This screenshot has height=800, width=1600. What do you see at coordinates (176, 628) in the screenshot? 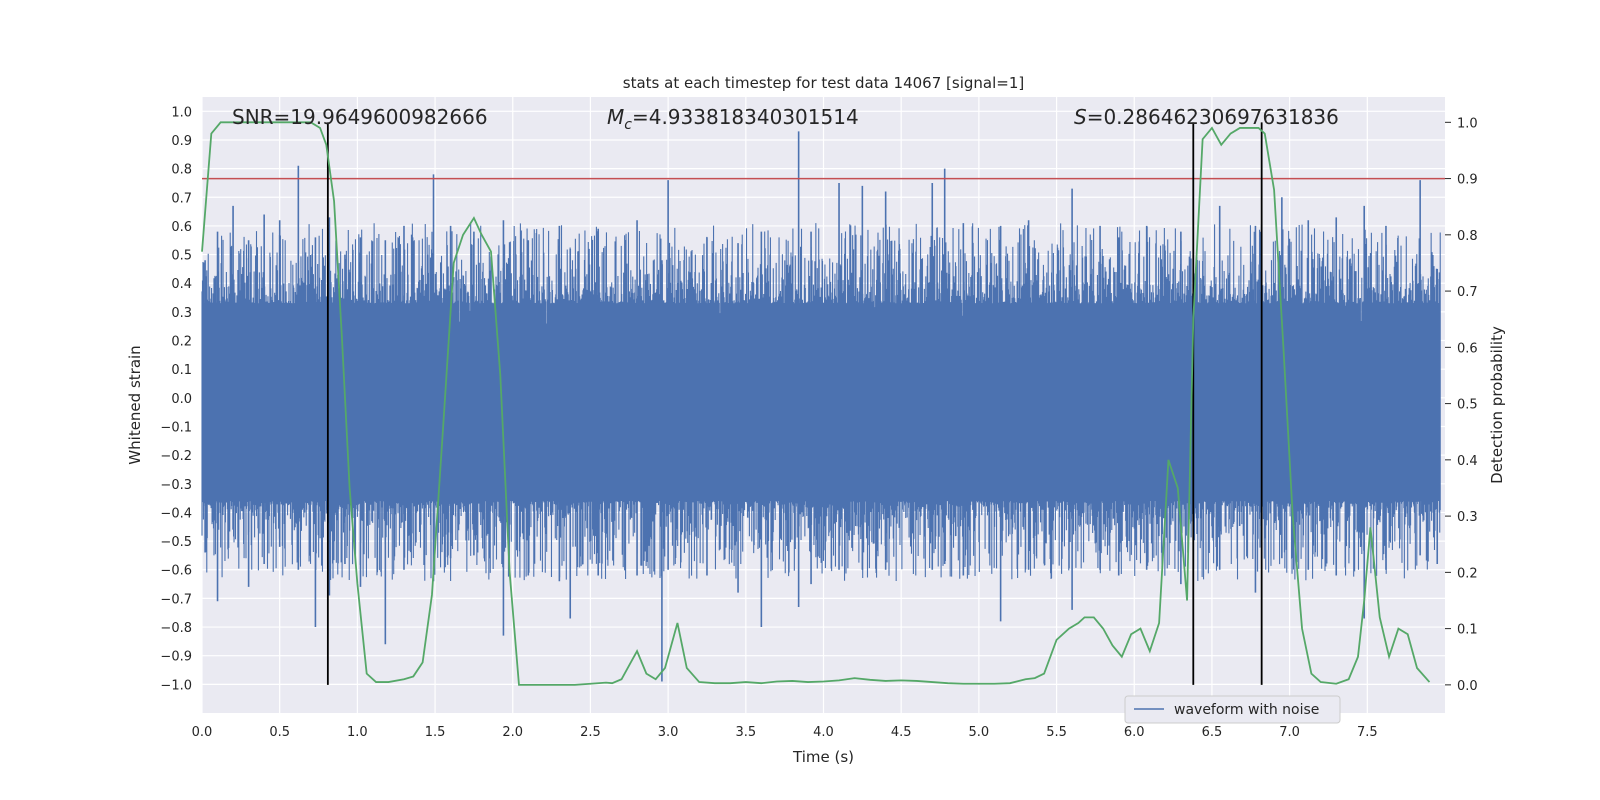
I see `y-tick-label: −0.8` at bounding box center [176, 628].